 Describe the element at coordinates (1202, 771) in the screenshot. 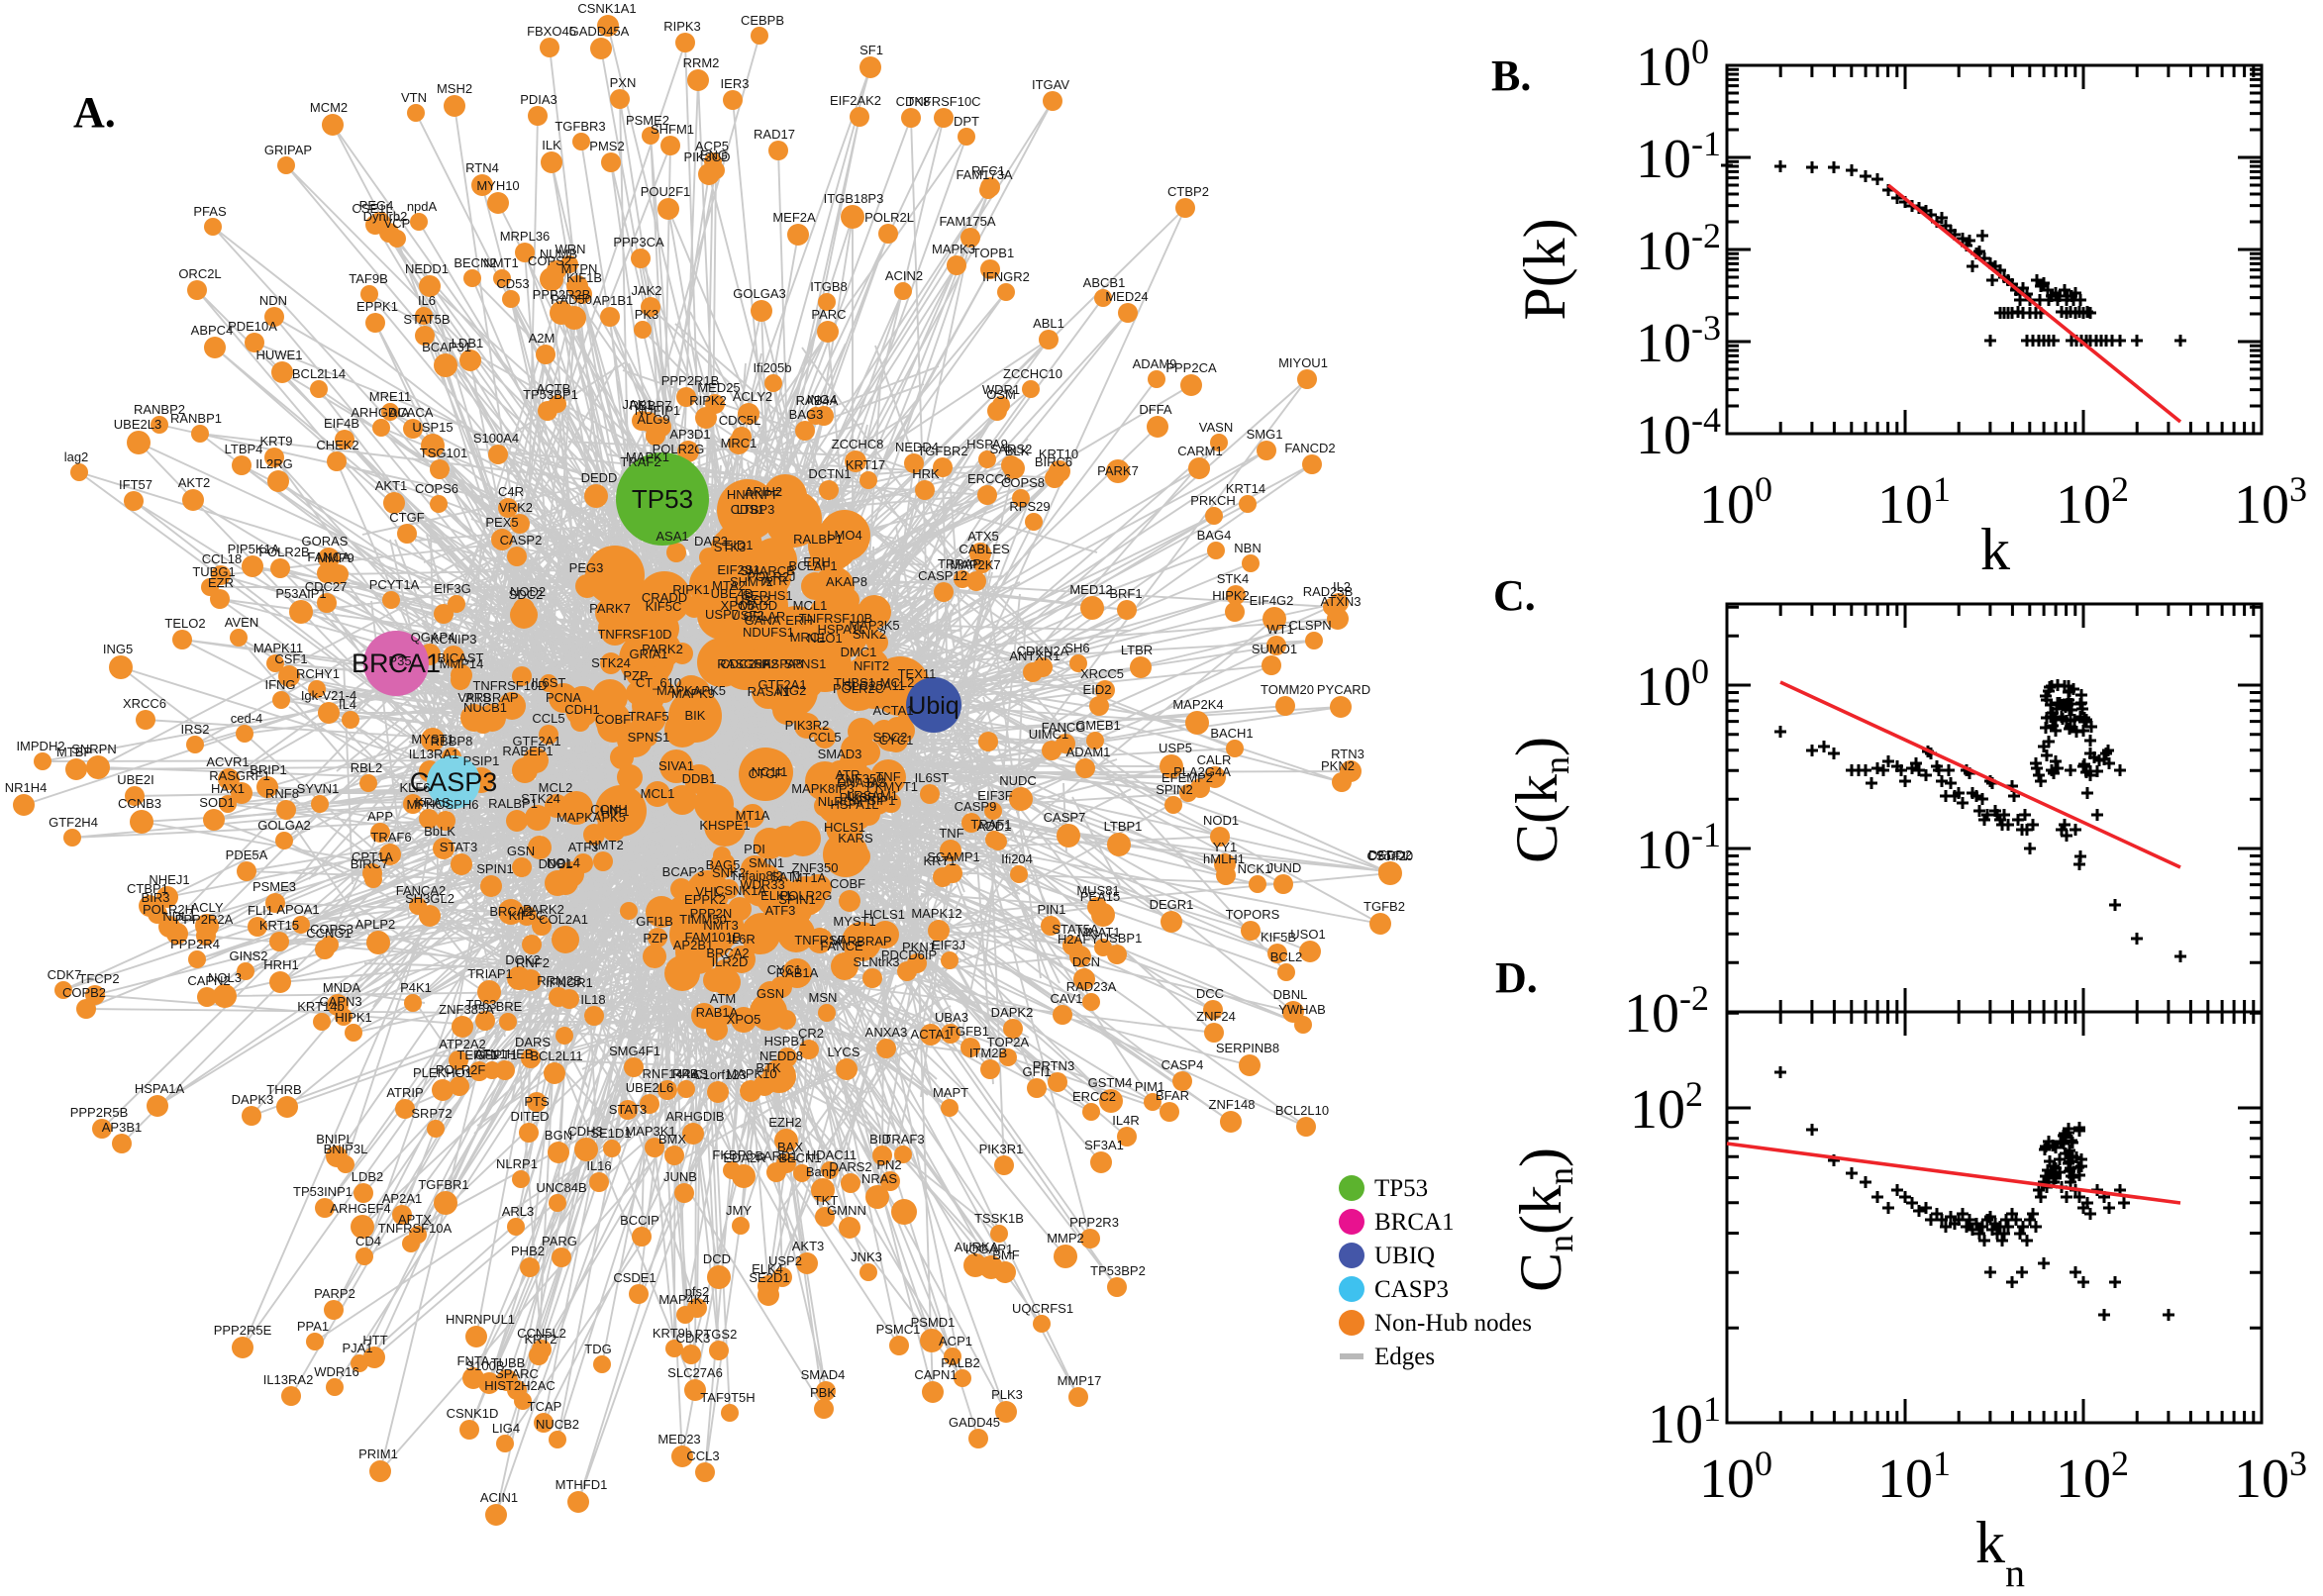

I see `svg-text: PLA2G4A` at that location.